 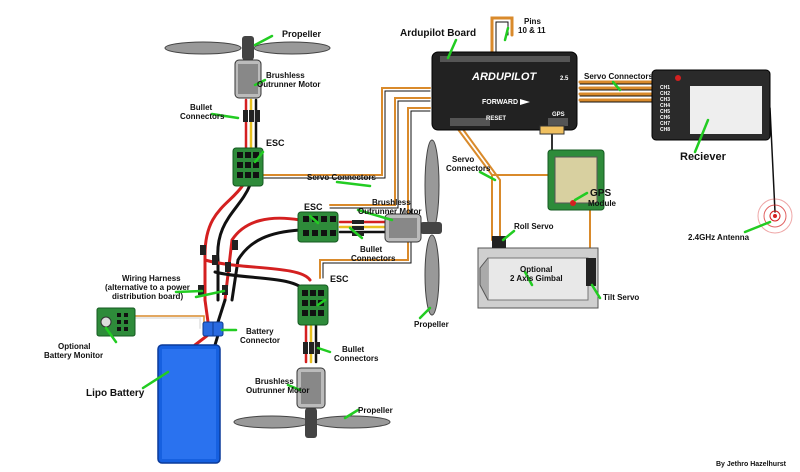 I want to click on middle-motor-assembly, so click(x=397, y=227).